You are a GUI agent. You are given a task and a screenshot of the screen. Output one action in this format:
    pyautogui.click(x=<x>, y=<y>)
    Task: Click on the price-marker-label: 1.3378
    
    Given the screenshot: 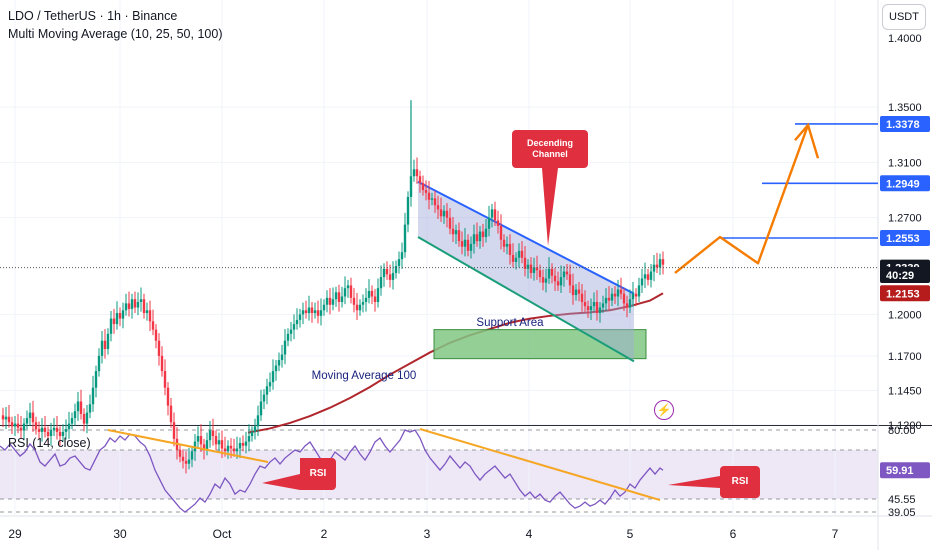 What is the action you would take?
    pyautogui.click(x=903, y=125)
    